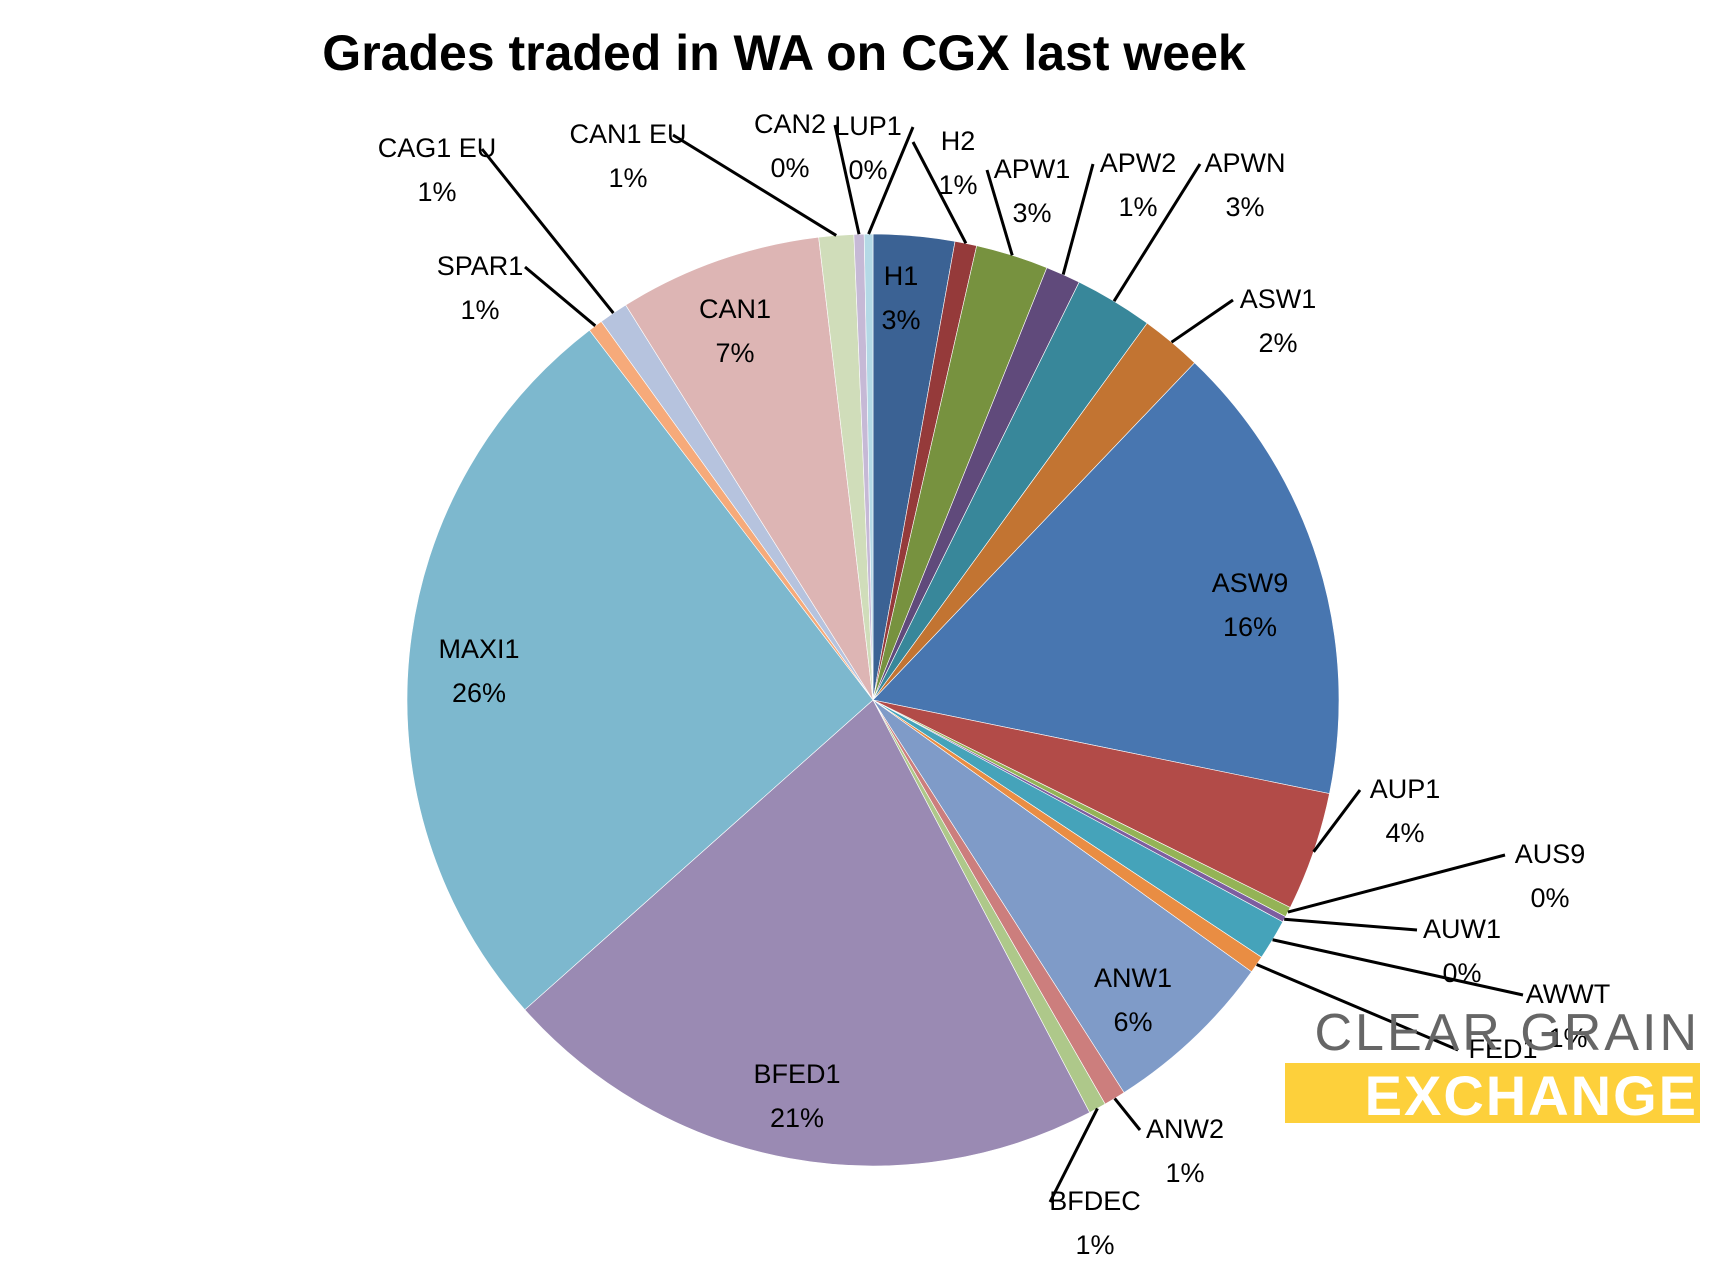 This screenshot has height=1283, width=1732. I want to click on data-label: MAXI1 26%, so click(478, 671).